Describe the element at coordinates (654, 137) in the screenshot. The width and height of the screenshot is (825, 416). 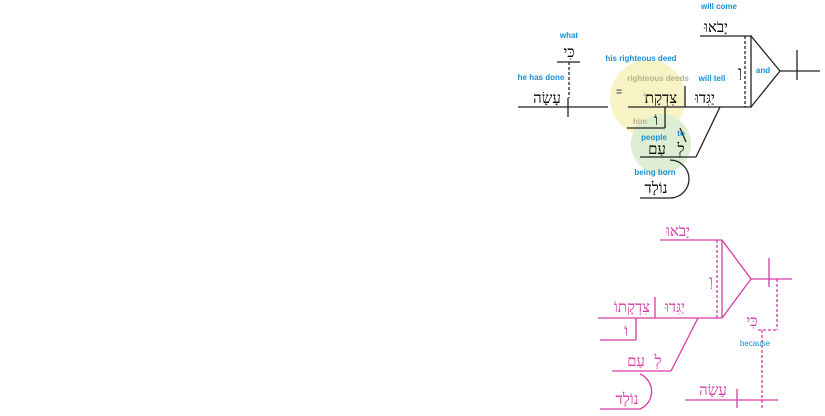
I see `gloss-people: people` at that location.